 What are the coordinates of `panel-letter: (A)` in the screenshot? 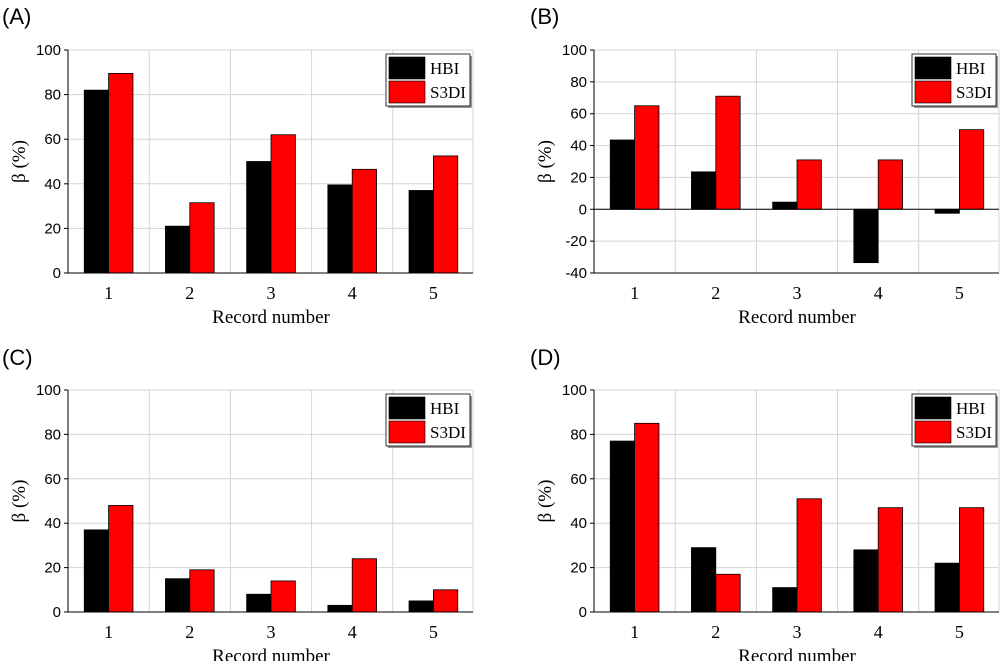 It's located at (16, 16).